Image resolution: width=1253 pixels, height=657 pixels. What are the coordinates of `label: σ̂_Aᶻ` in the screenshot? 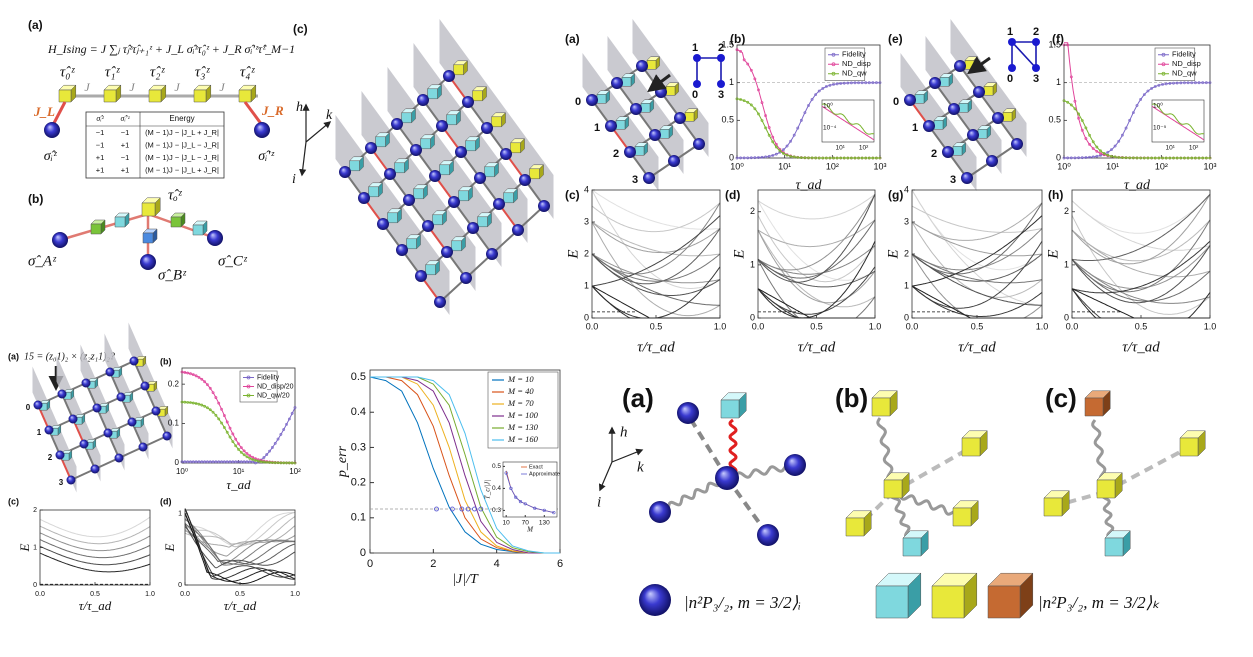 It's located at (42, 261).